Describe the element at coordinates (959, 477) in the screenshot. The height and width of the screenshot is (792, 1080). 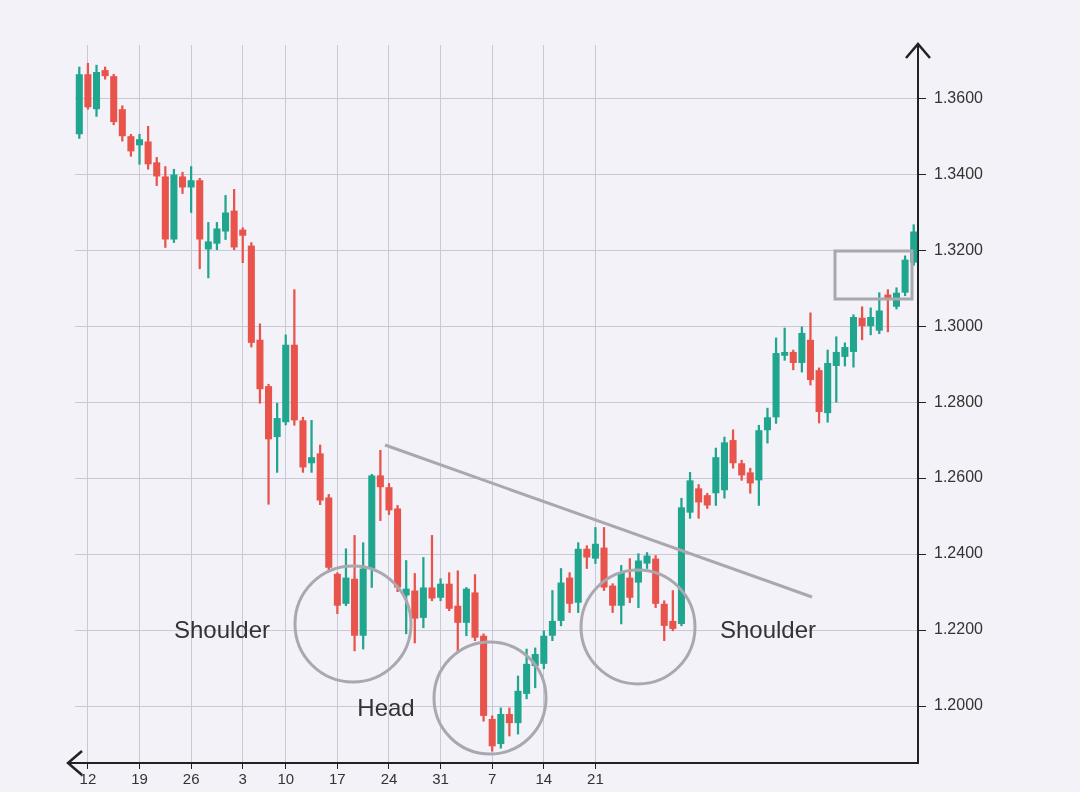
I see `y-tick-label: 1.2600` at that location.